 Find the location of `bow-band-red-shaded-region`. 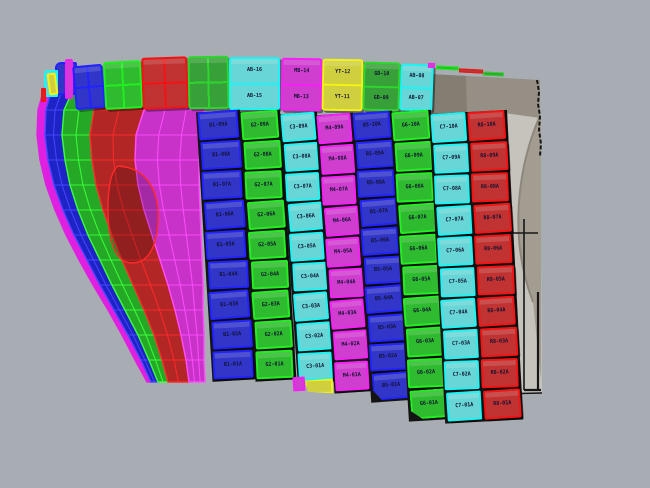

bow-band-red-shaded-region is located at coordinates (133, 214).